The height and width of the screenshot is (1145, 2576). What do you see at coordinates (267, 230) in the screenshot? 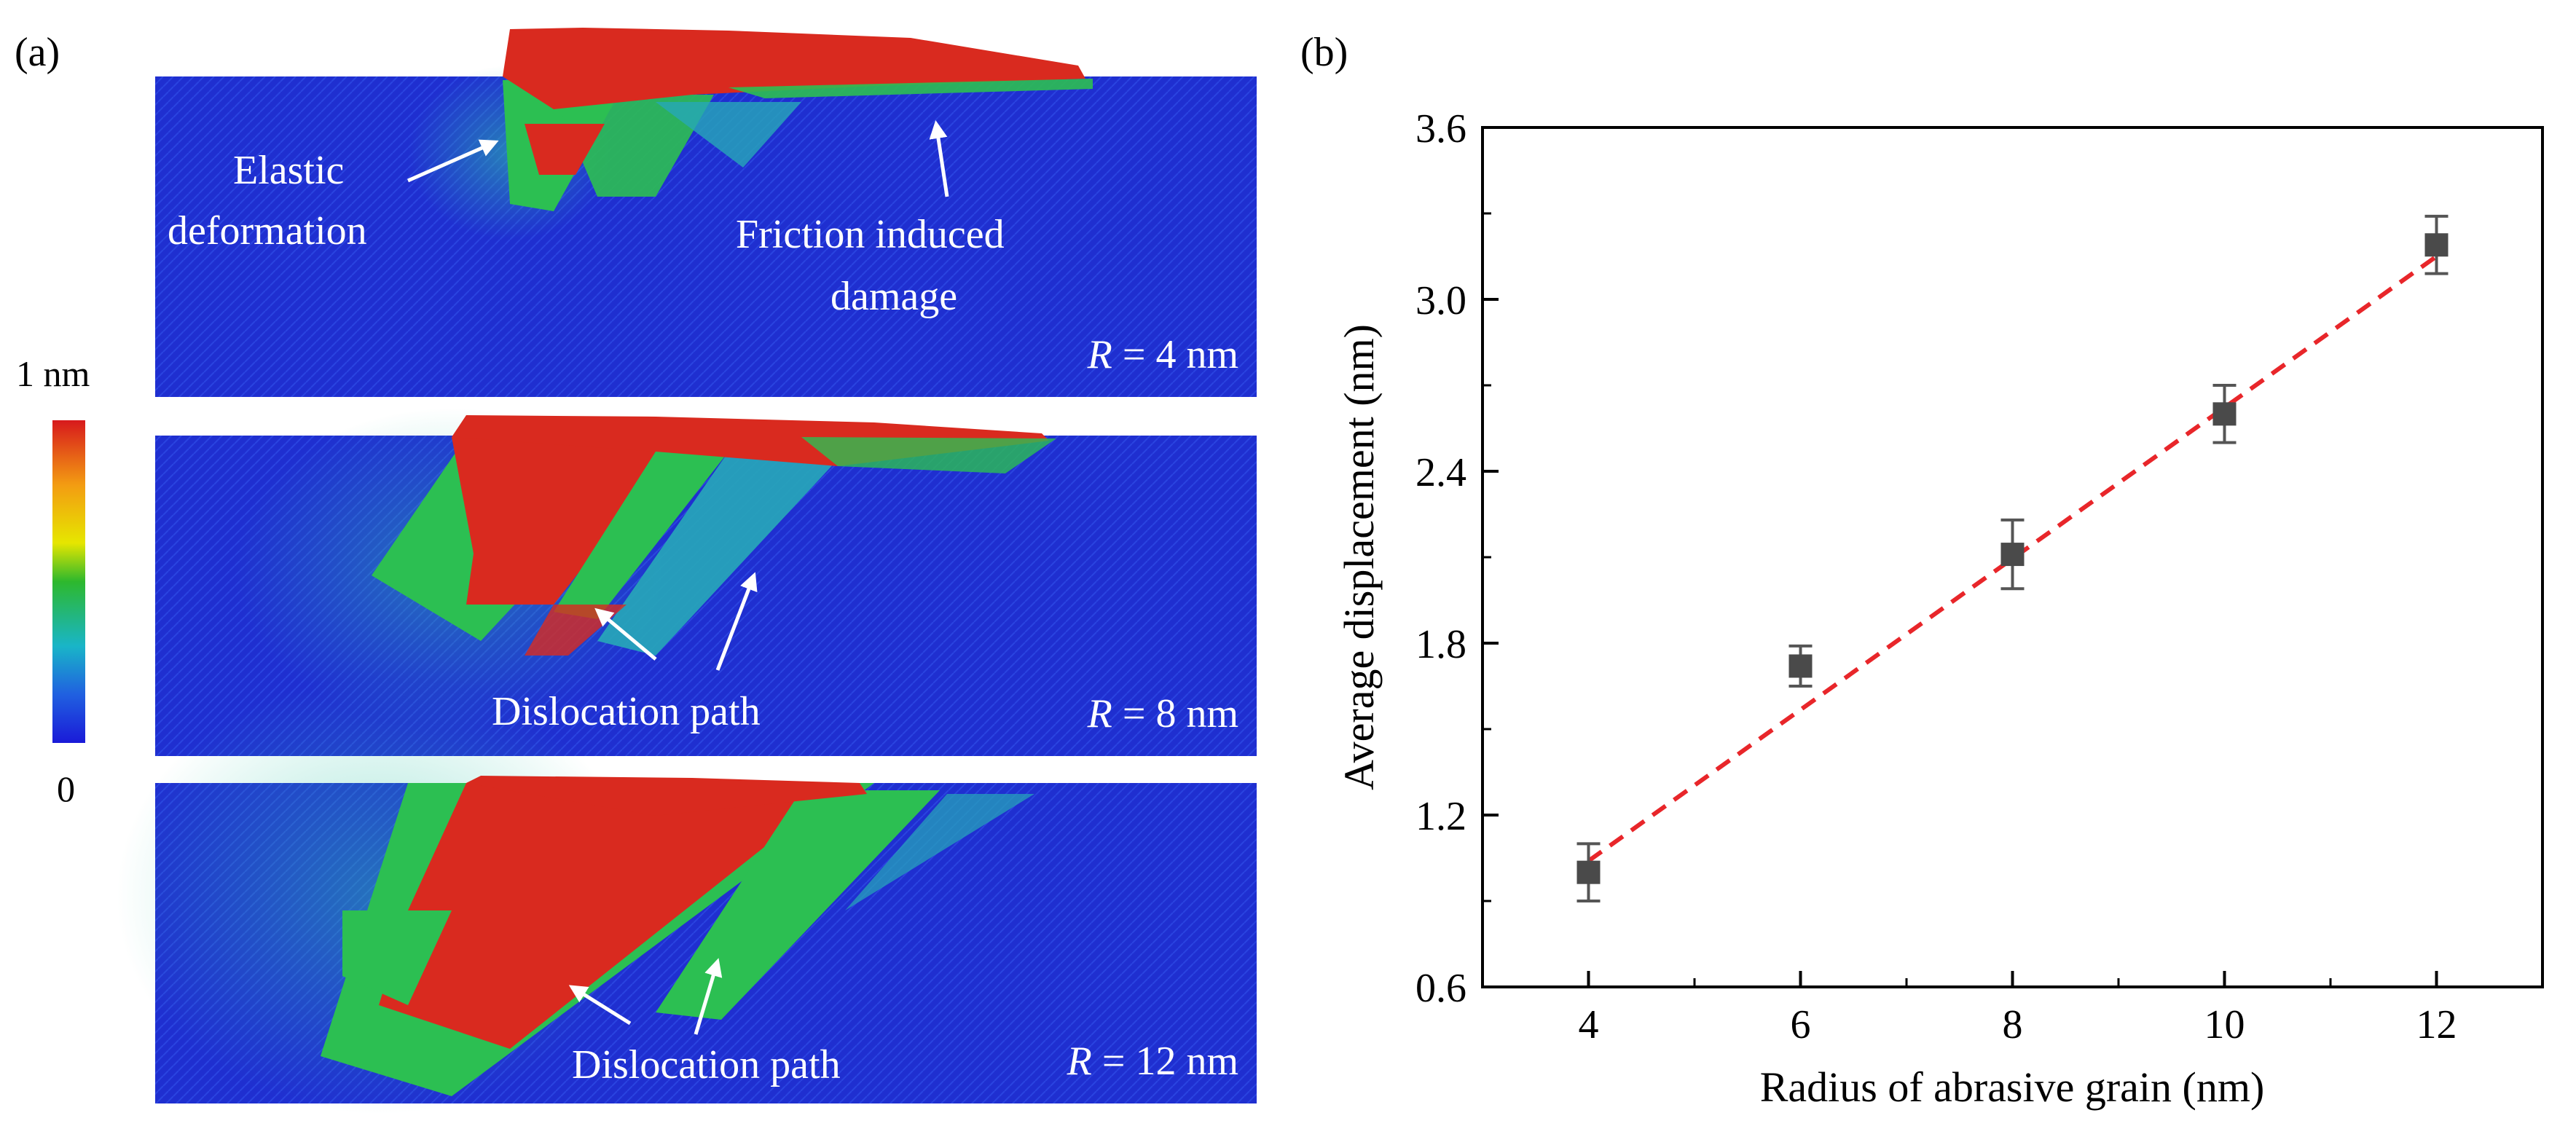
I see `sim-panel-r4-annotation-elastic-2: deformation` at bounding box center [267, 230].